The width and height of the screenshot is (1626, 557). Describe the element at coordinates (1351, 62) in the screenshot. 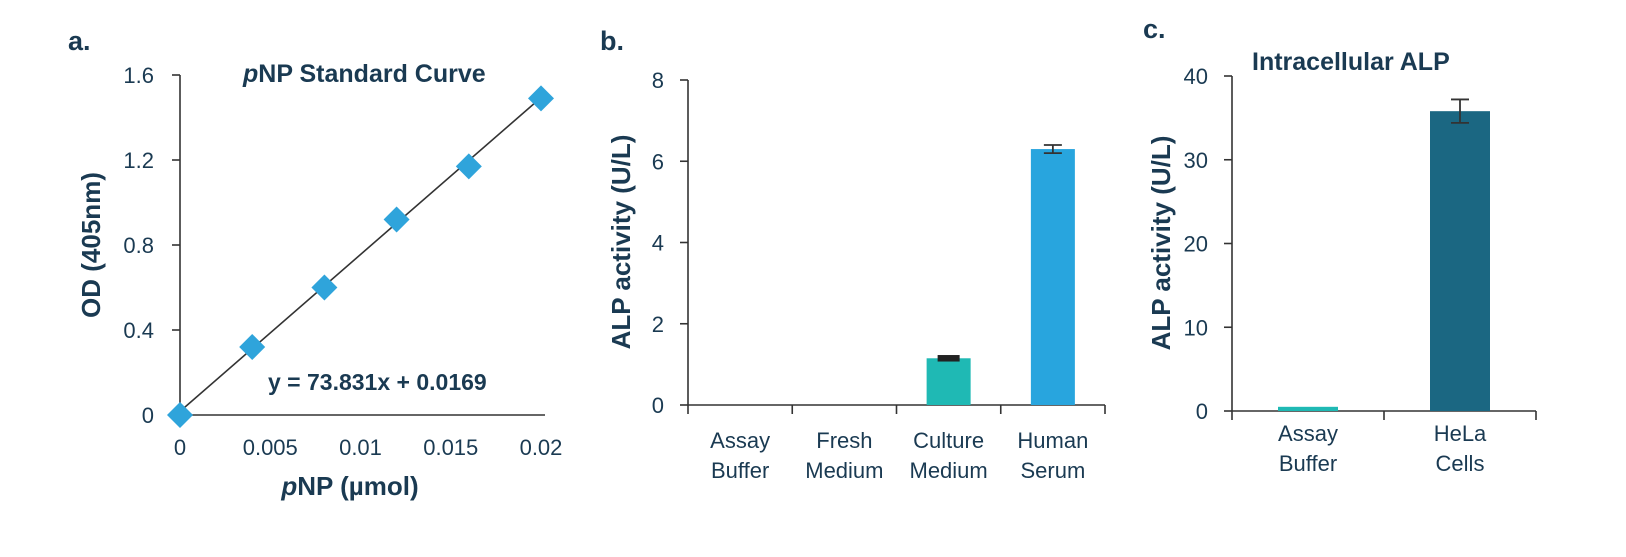

I see `panel-c-title: Intracellular ALP` at that location.